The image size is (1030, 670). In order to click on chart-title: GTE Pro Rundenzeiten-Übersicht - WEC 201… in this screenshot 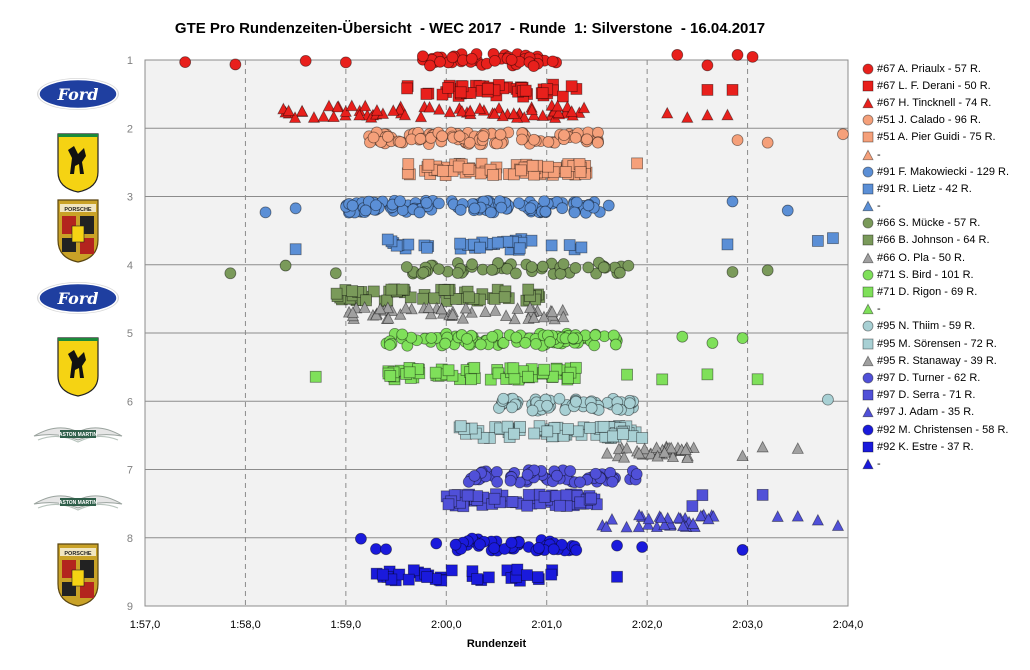, I will do `click(470, 28)`.